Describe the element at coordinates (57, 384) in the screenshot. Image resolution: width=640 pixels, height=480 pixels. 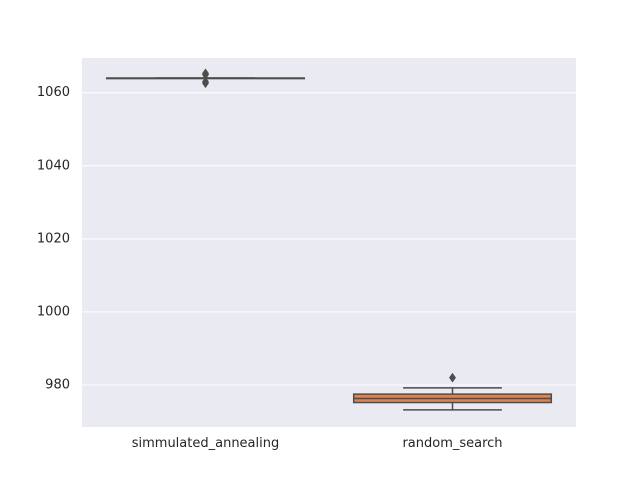
I see `y-tick-label: 980` at that location.